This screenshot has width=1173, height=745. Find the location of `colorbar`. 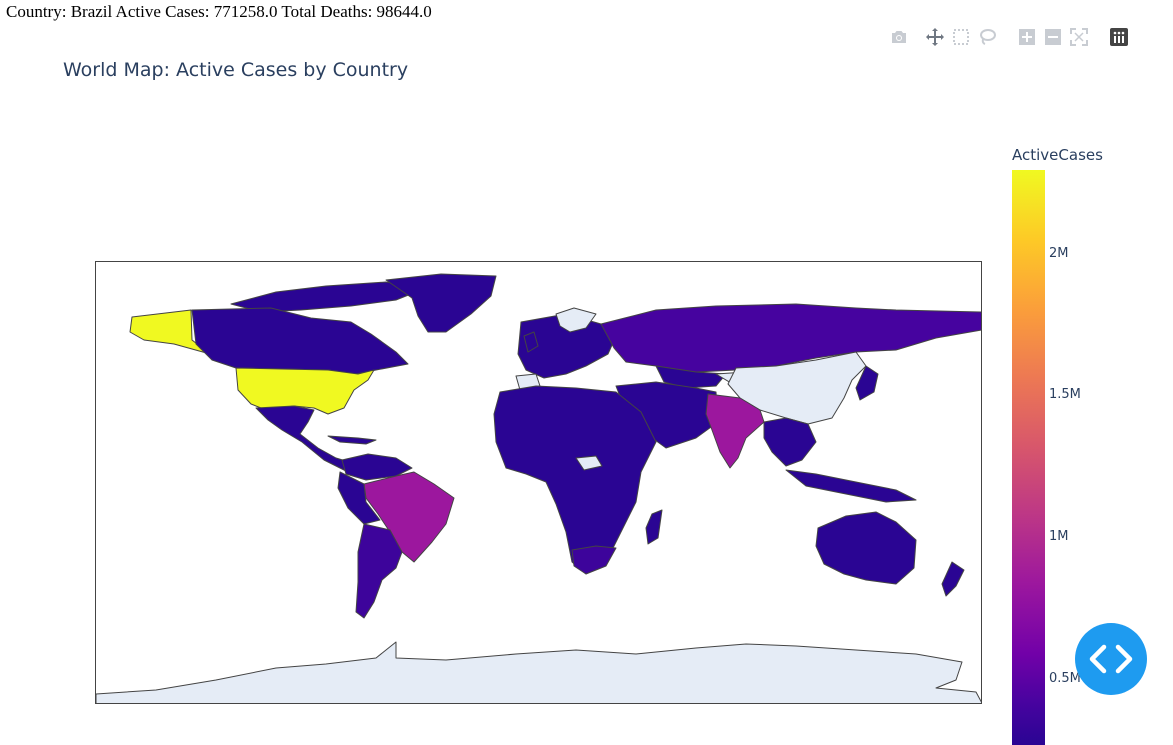

colorbar is located at coordinates (1028, 457).